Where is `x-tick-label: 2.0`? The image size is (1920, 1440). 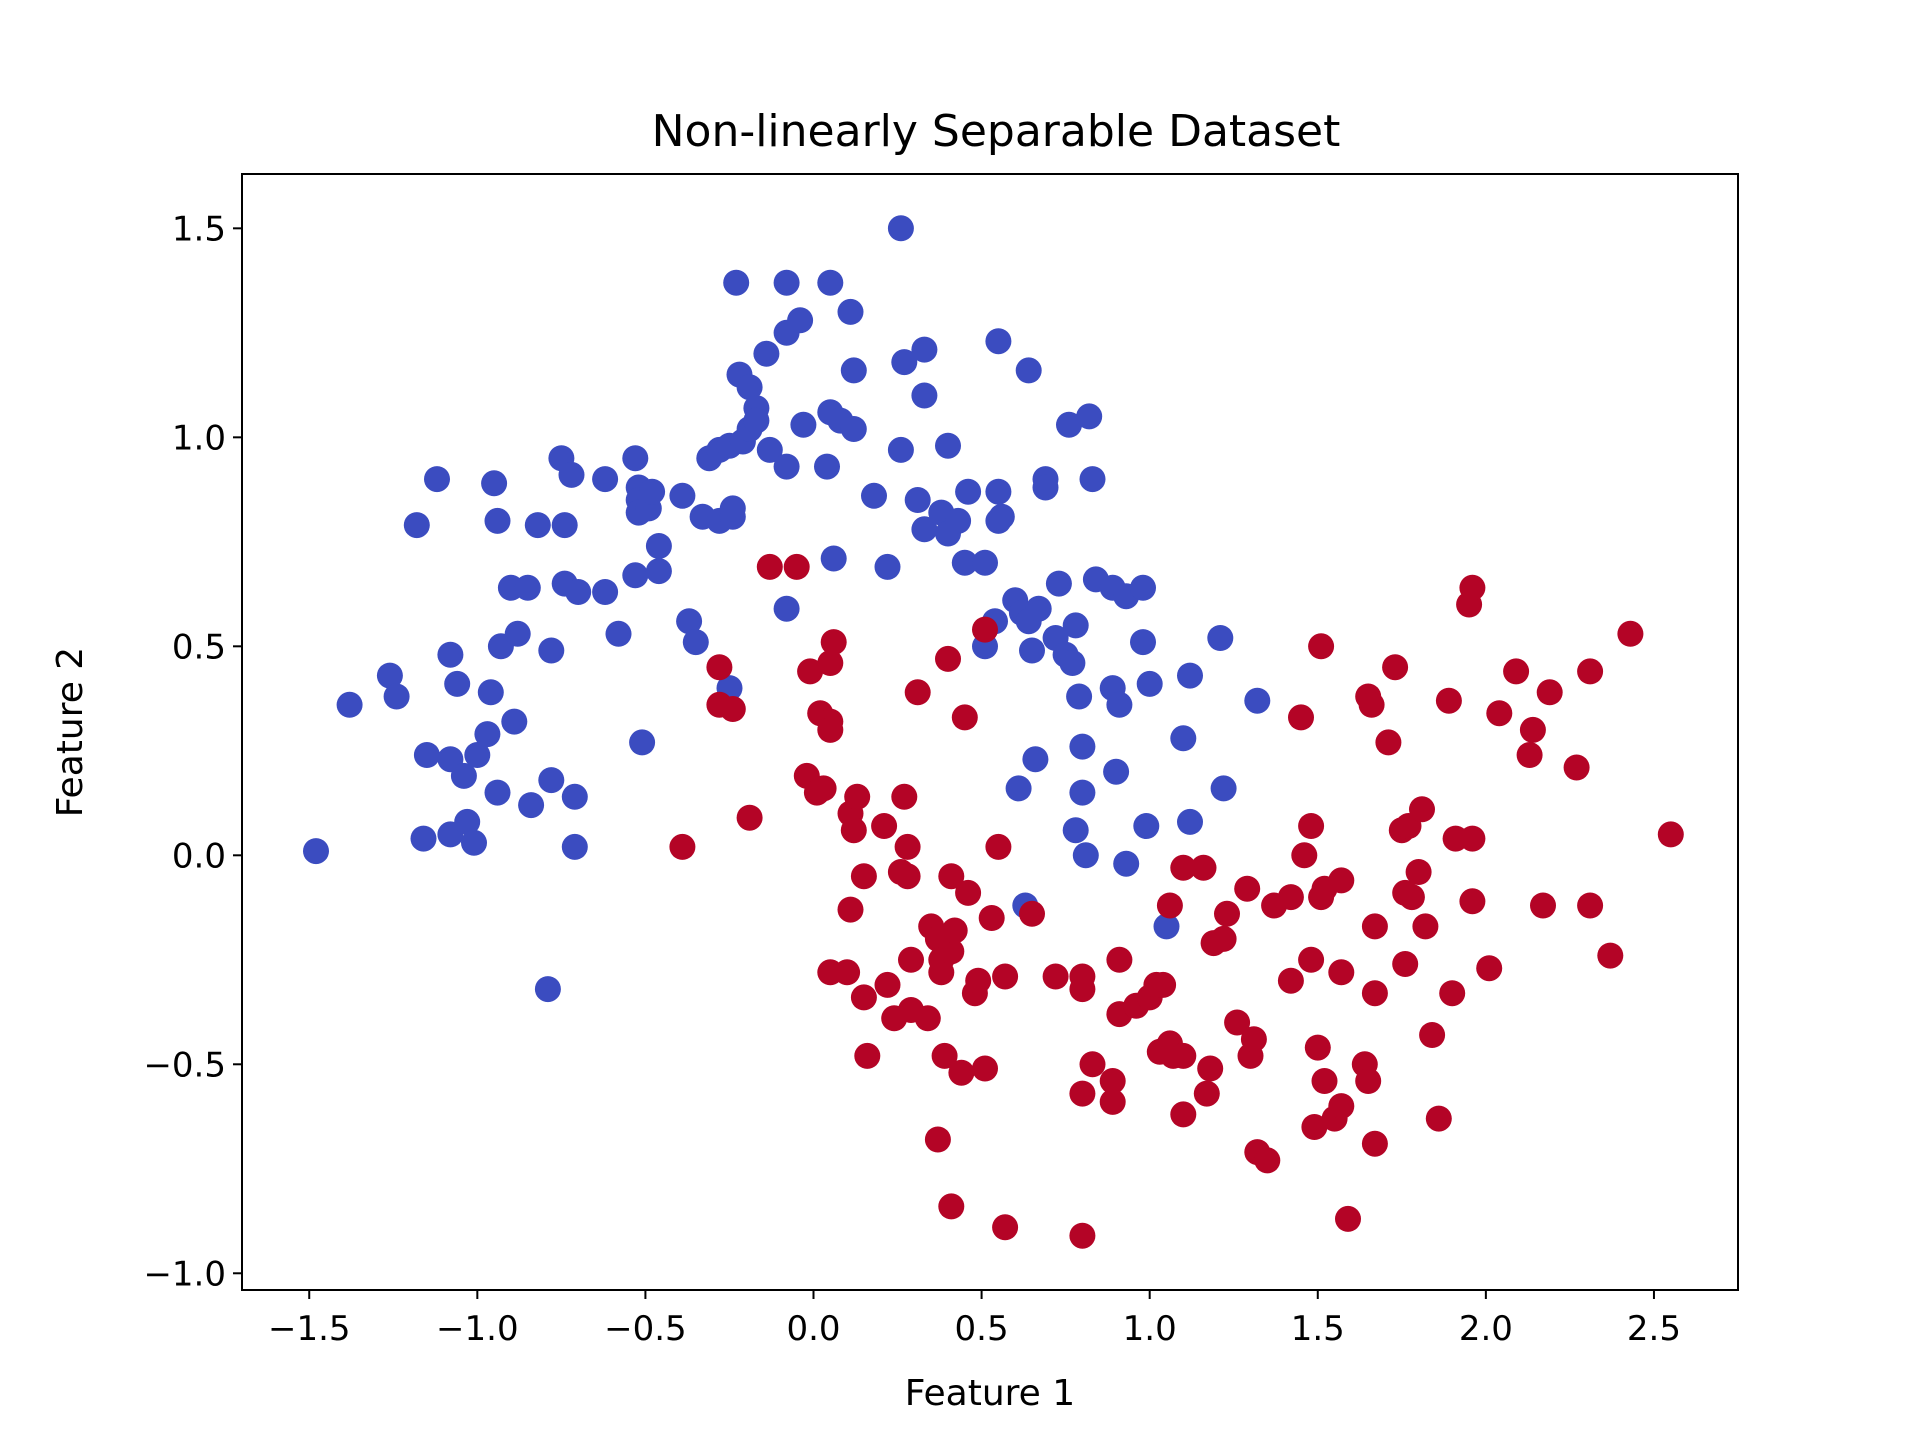 x-tick-label: 2.0 is located at coordinates (1486, 1329).